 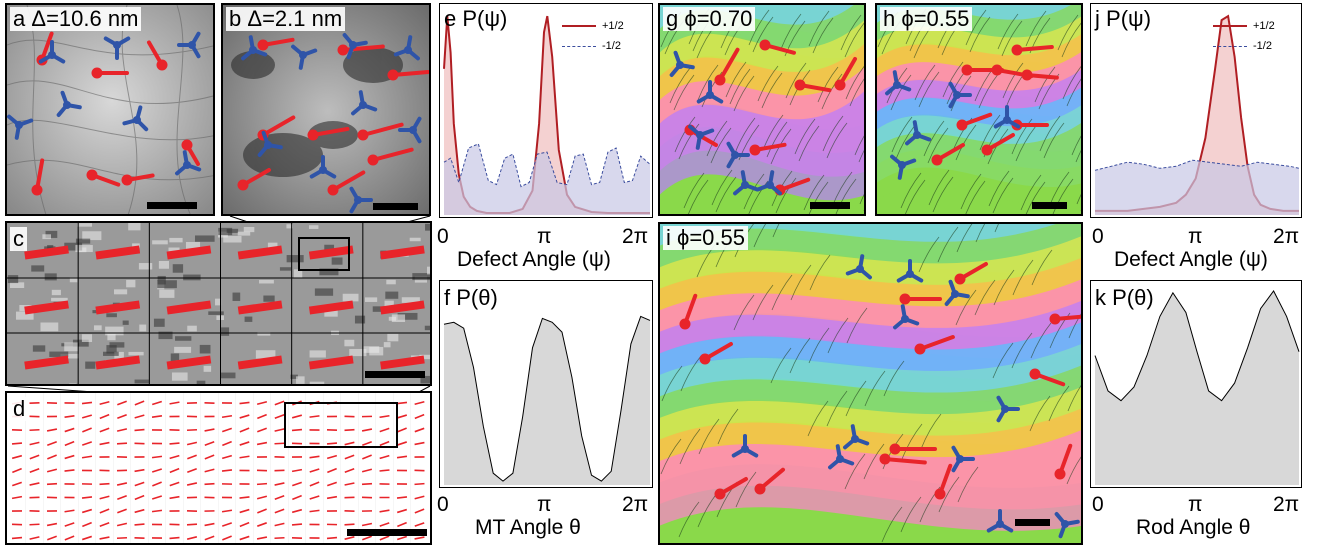 What do you see at coordinates (593, 36) in the screenshot?
I see `legend: +1/2 -1/2` at bounding box center [593, 36].